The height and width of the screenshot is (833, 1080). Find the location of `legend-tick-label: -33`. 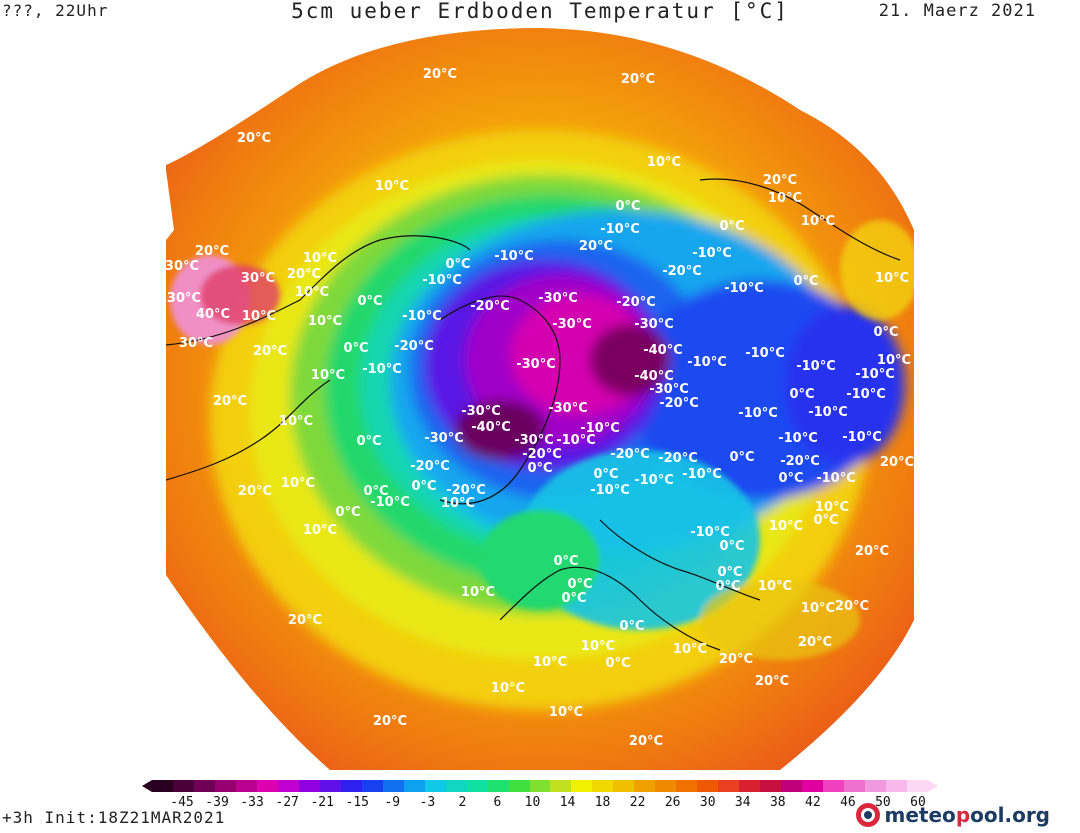

legend-tick-label: -33 is located at coordinates (252, 802).